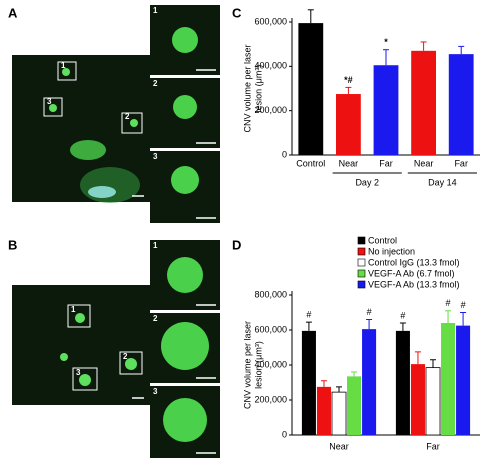 The width and height of the screenshot is (488, 463). Describe the element at coordinates (236, 244) in the screenshot. I see `panel-label: D` at that location.